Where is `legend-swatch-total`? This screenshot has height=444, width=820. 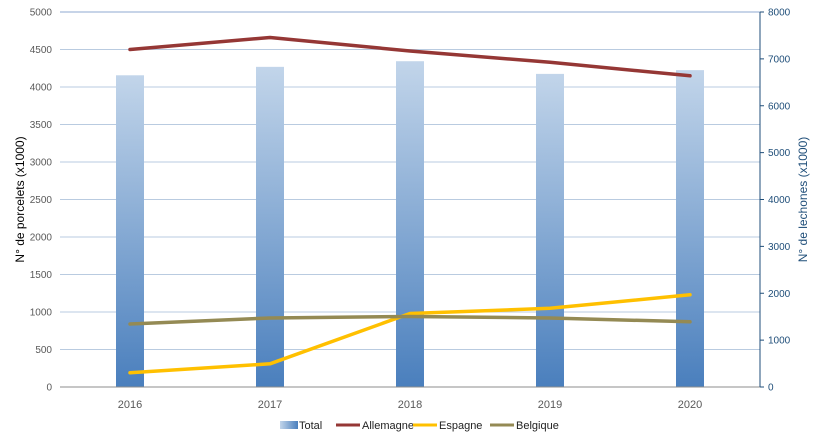 legend-swatch-total is located at coordinates (289, 425).